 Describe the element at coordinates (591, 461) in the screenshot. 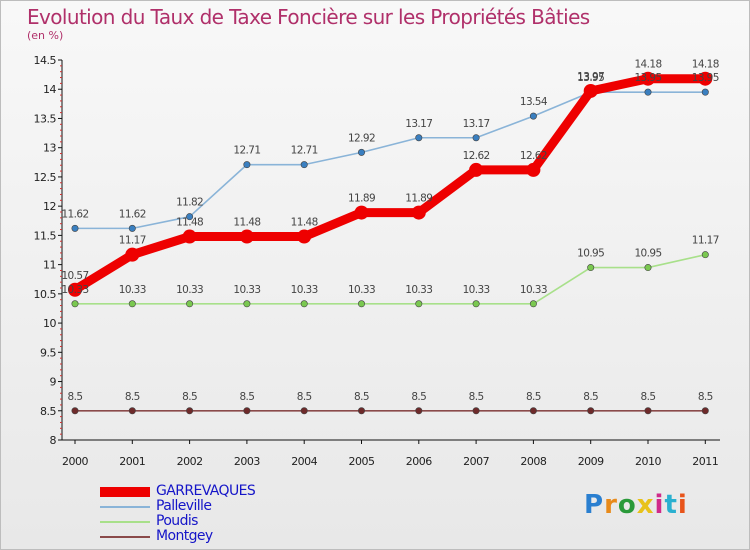

I see `x-tick-label: 2009` at that location.